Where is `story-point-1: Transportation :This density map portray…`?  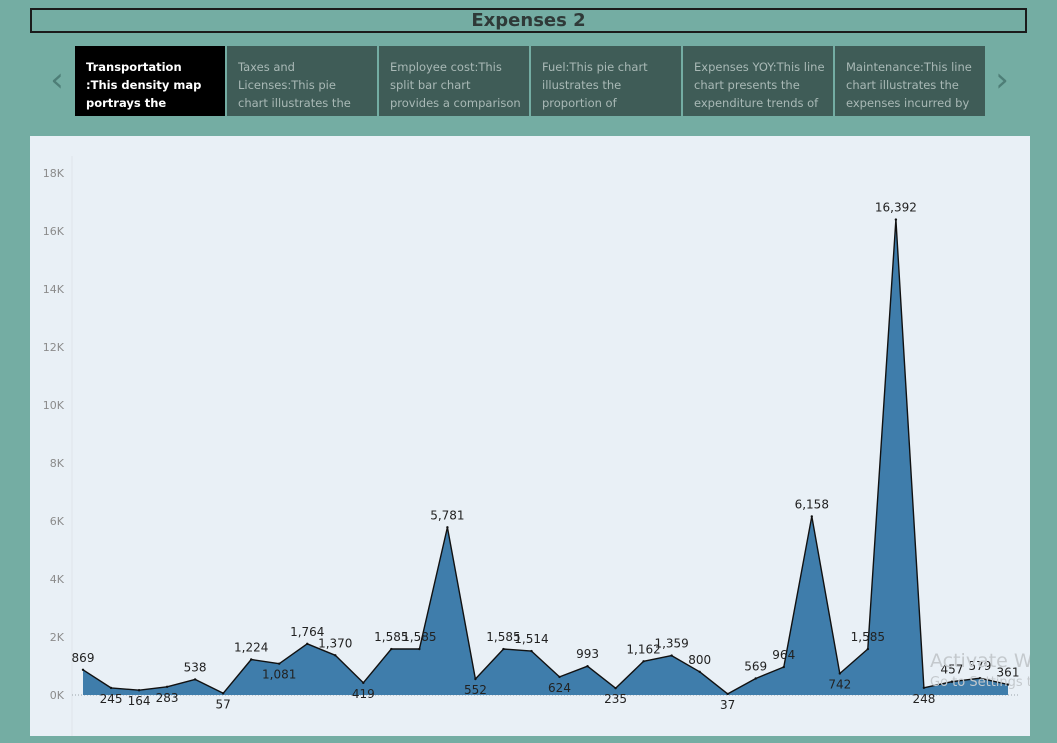 story-point-1: Transportation :This density map portray… is located at coordinates (150, 81).